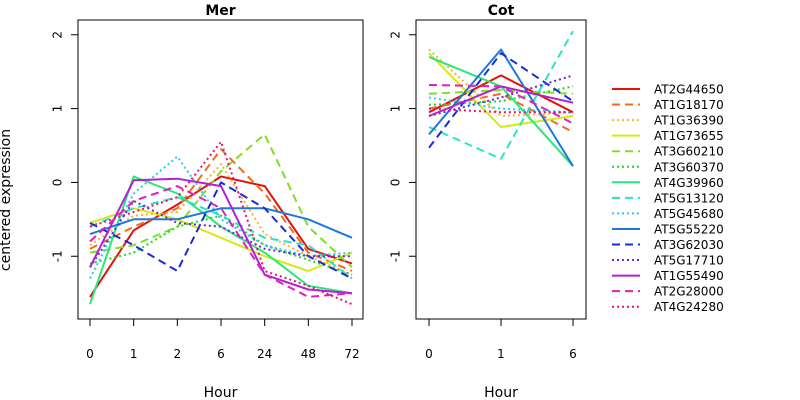  I want to click on x-tick-label-mer: 6, so click(221, 354).